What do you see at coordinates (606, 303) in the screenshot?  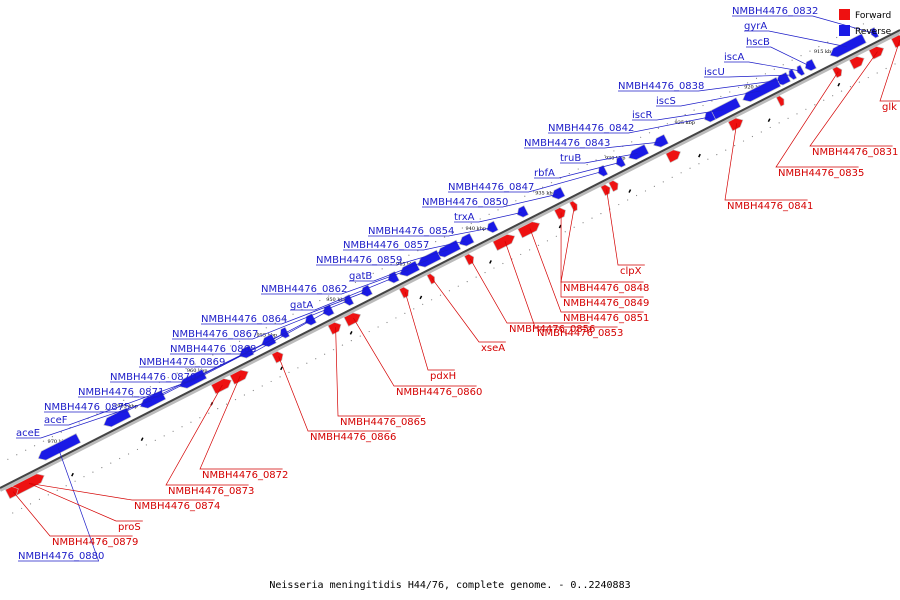 I see `forward-gene-label: NMBH4476_0849` at bounding box center [606, 303].